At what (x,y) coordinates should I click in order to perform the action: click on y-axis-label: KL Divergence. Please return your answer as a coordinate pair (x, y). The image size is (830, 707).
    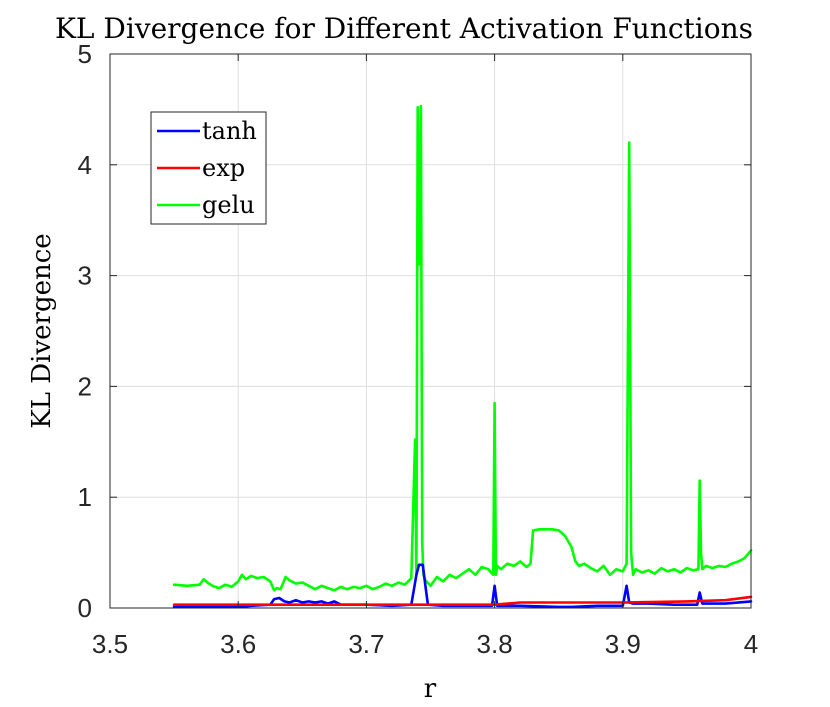
    Looking at the image, I should click on (42, 330).